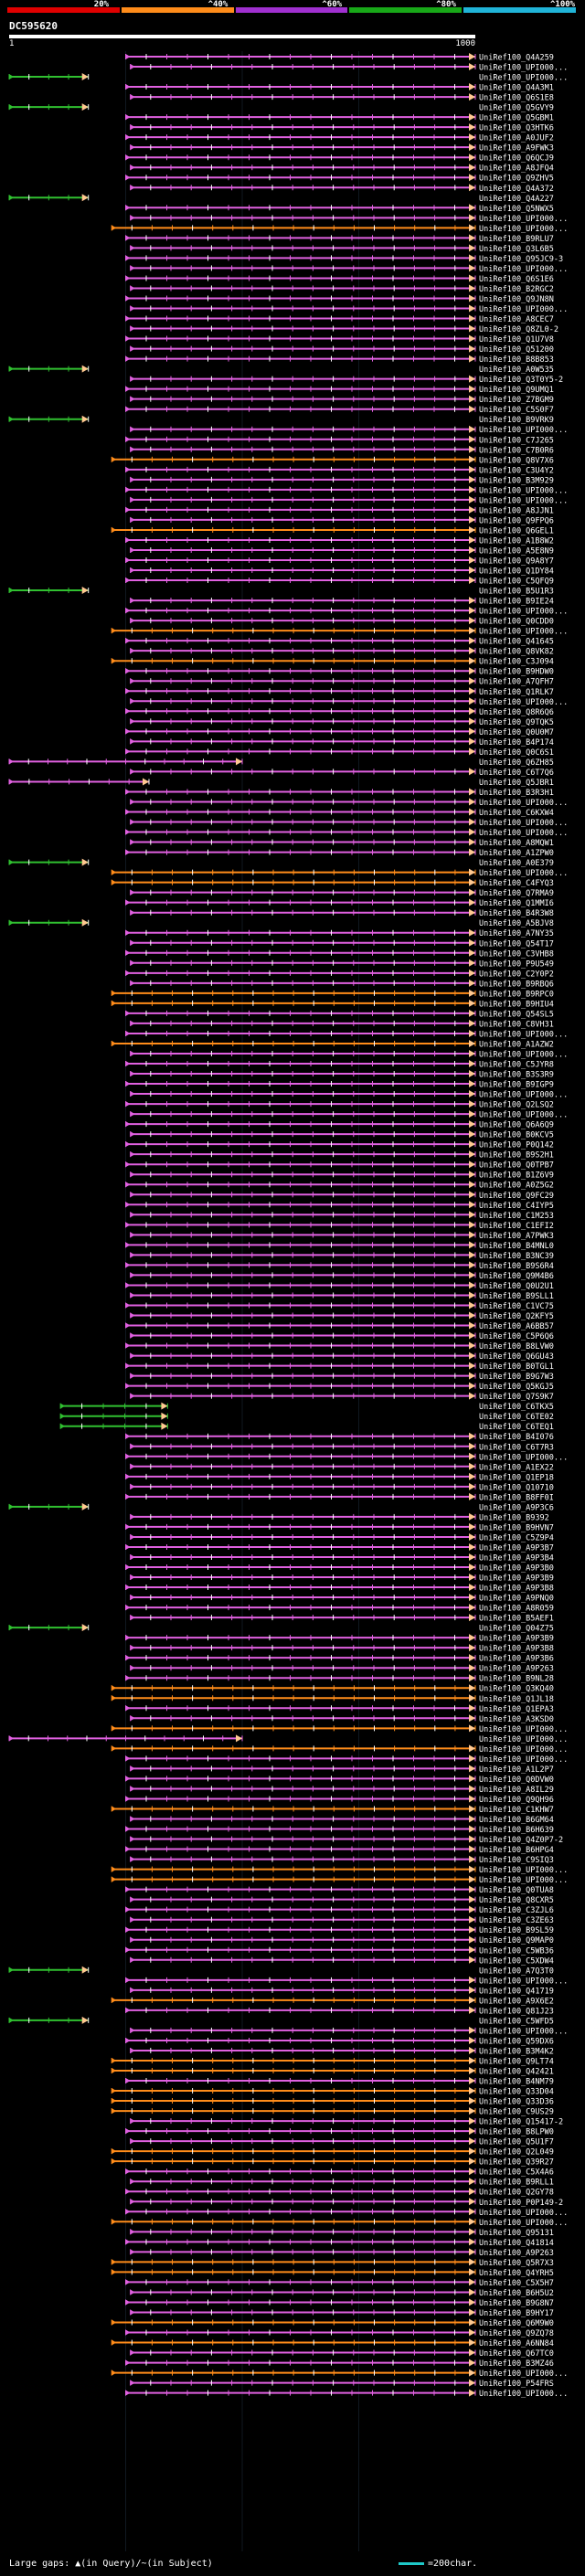 Image resolution: width=585 pixels, height=2576 pixels. Describe the element at coordinates (516, 562) in the screenshot. I see `hit-label: UniRef100_Q9A8Y7` at that location.